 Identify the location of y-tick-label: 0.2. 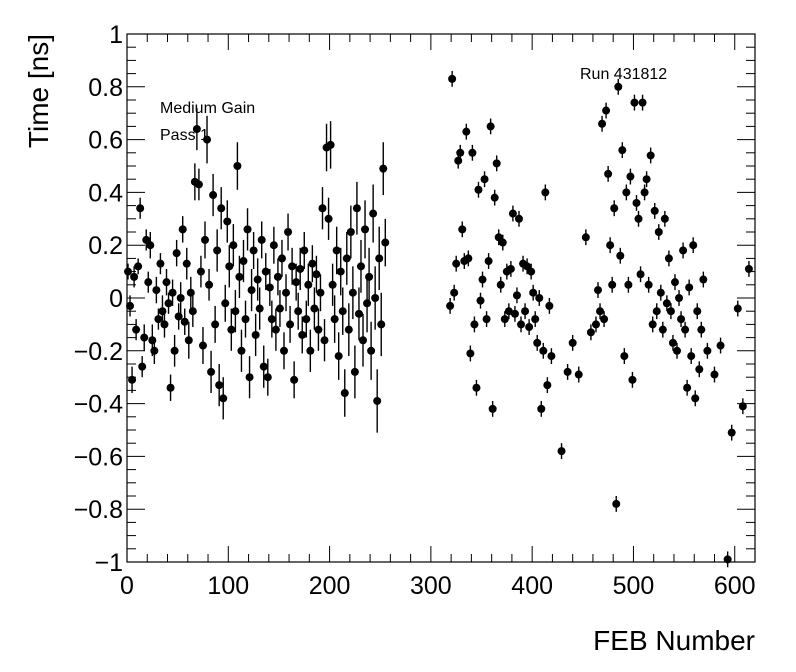
(105, 246).